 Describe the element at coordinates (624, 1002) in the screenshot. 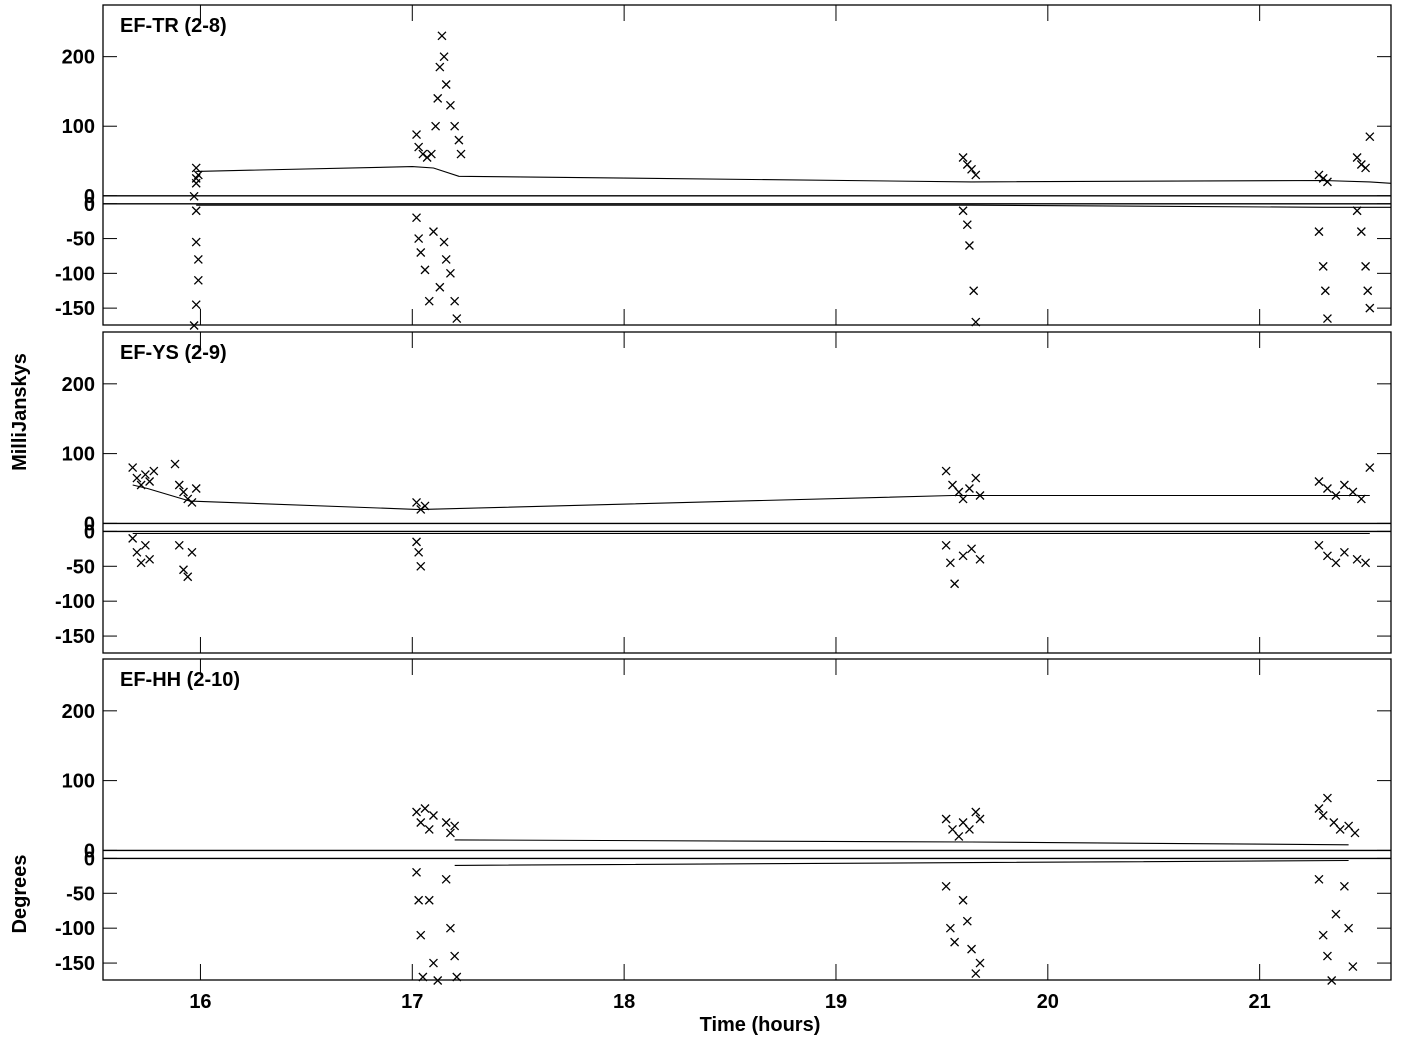

I see `x-tick-label: 18` at that location.